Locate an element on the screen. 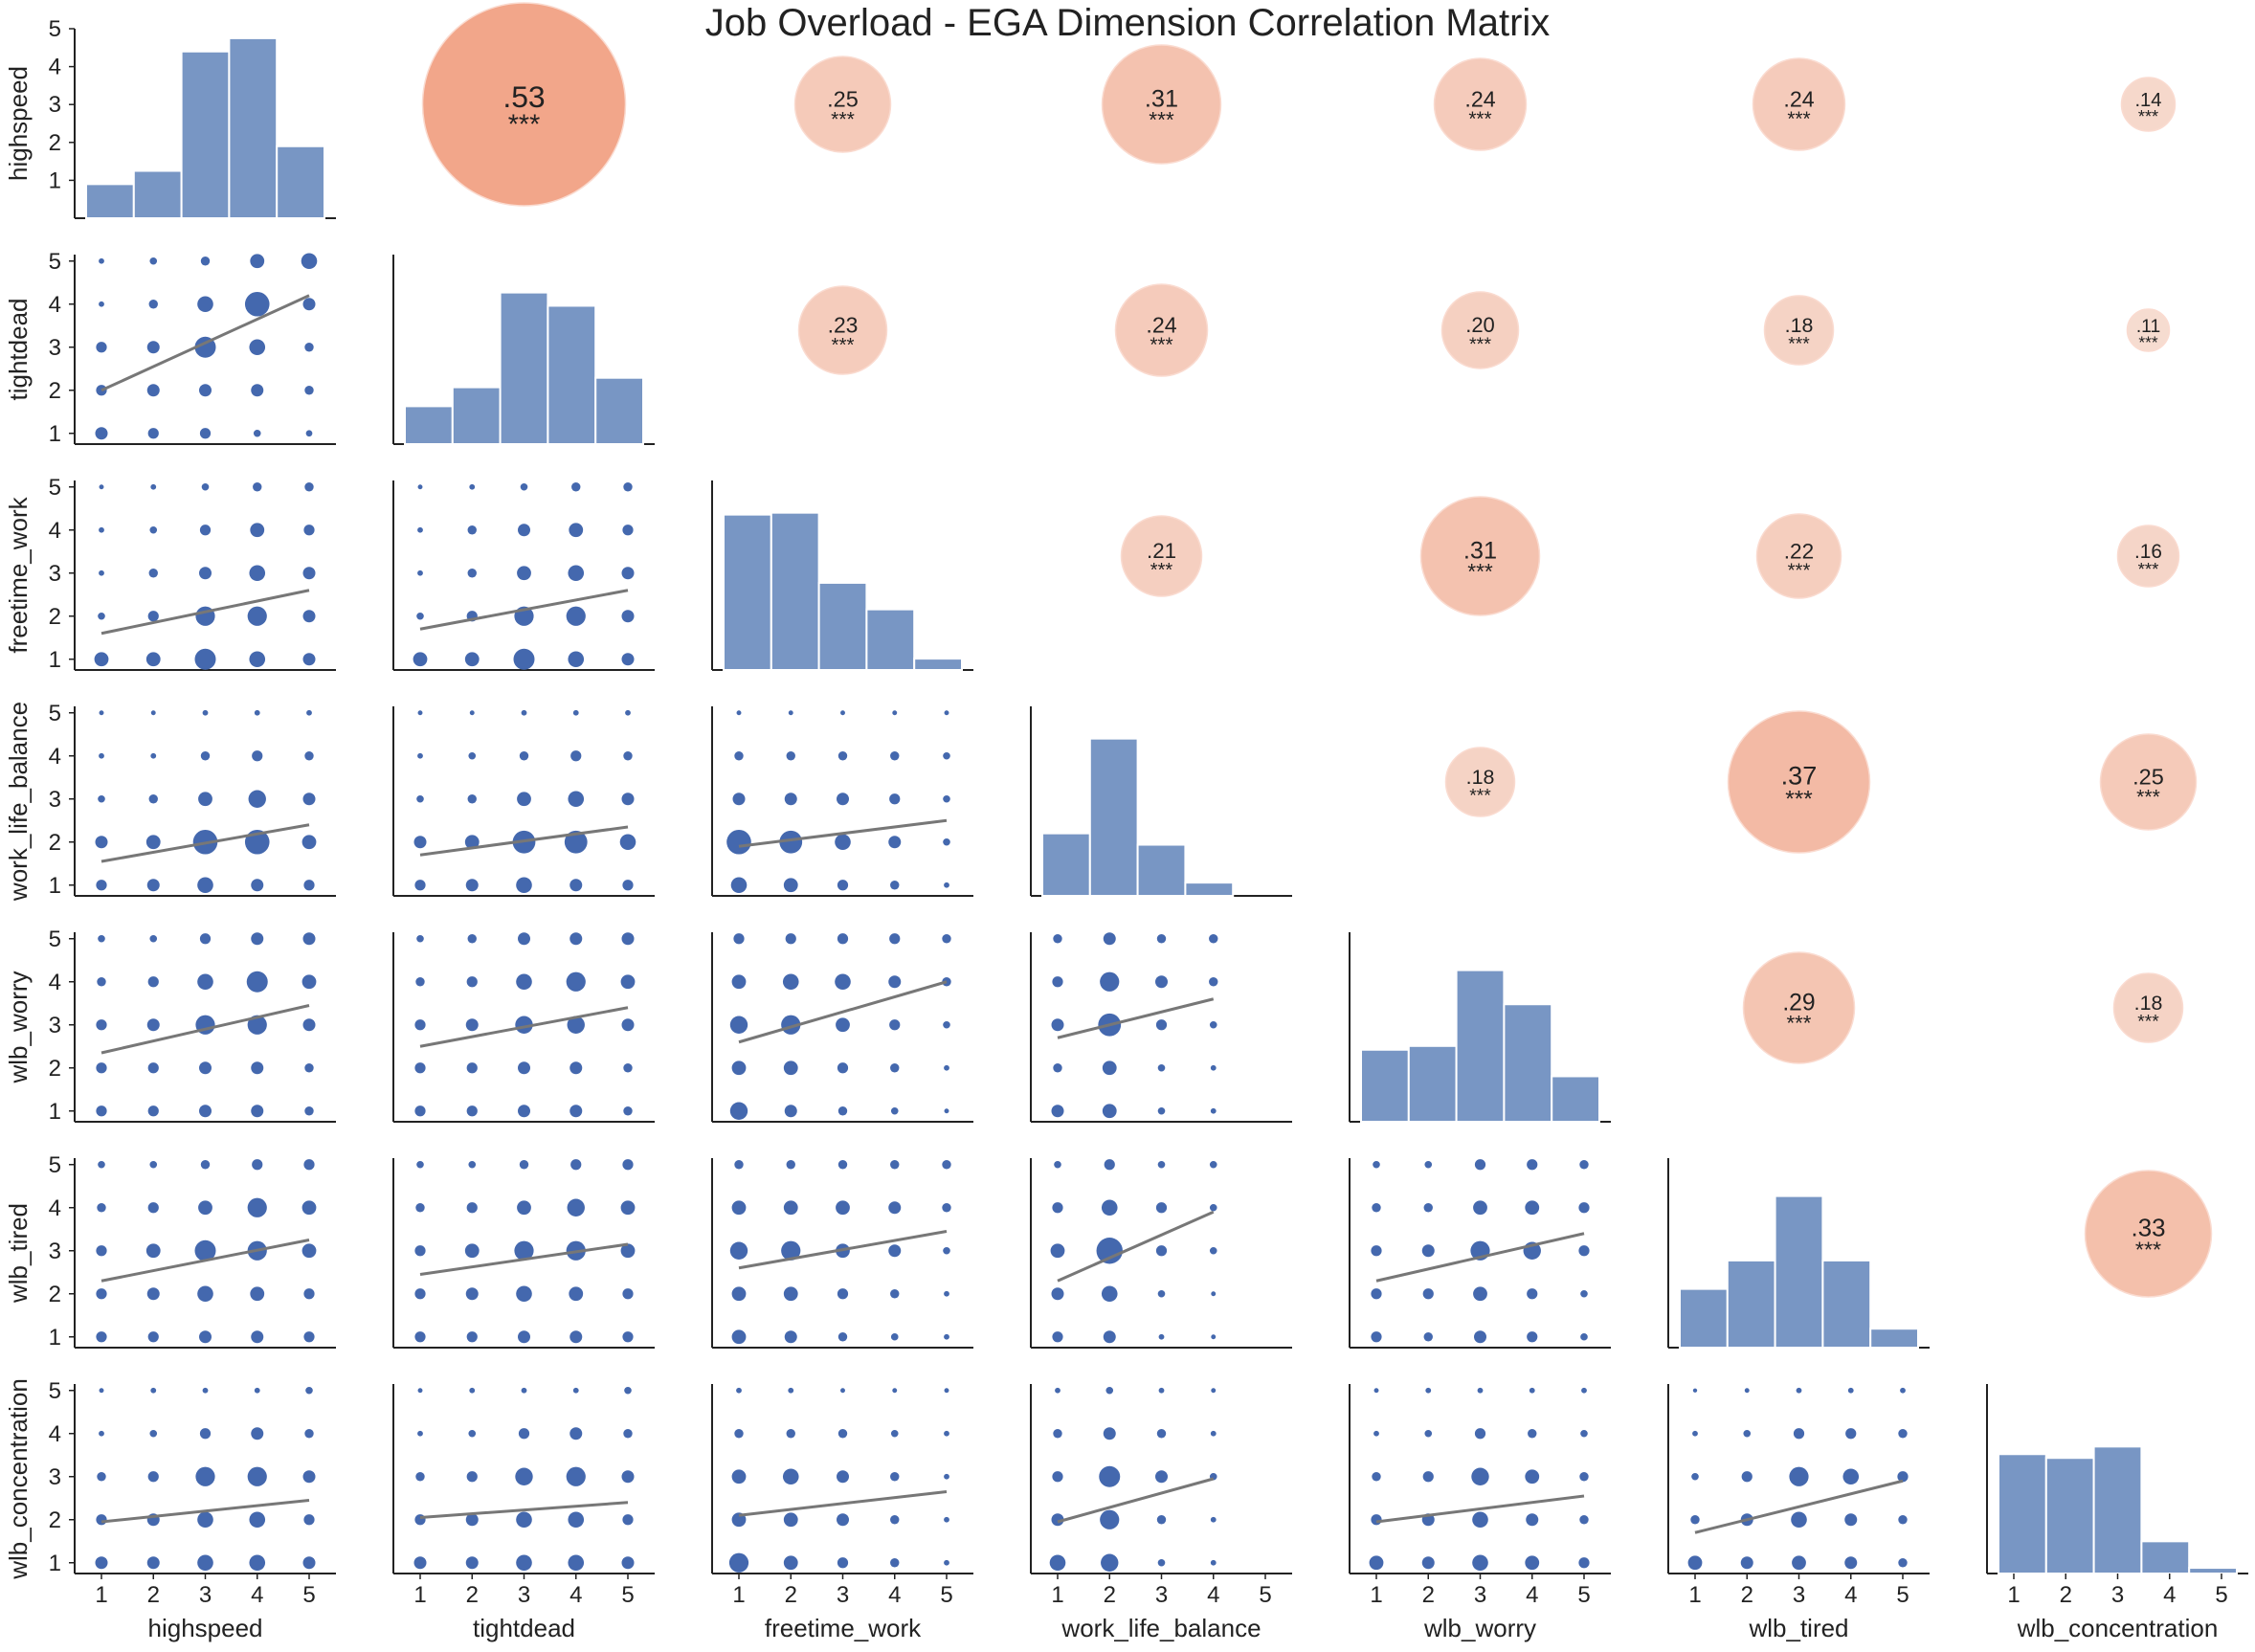  x-tick-label: 1 is located at coordinates (1057, 1595).